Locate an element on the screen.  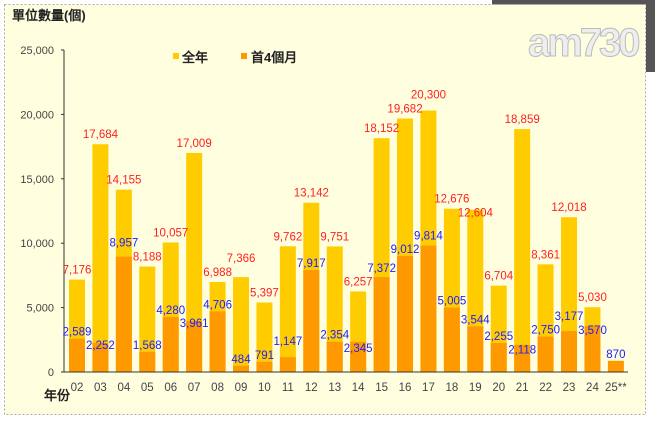
x-tick-label: 14 is located at coordinates (358, 388).